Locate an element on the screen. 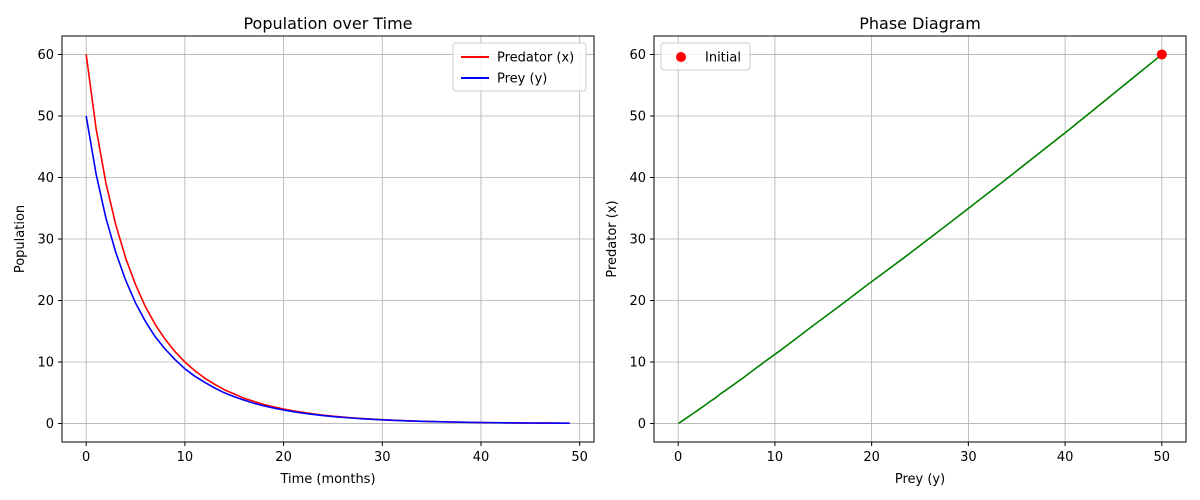 The image size is (1200, 500). x-axis-label: Prey (y) is located at coordinates (920, 479).